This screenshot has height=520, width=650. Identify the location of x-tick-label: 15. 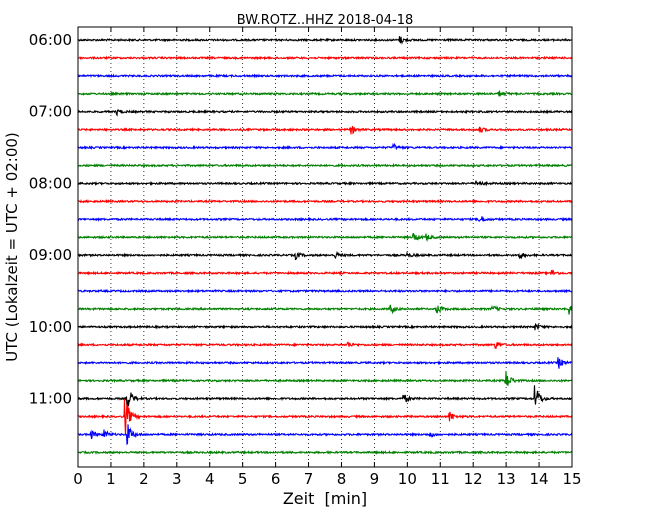
(571, 479).